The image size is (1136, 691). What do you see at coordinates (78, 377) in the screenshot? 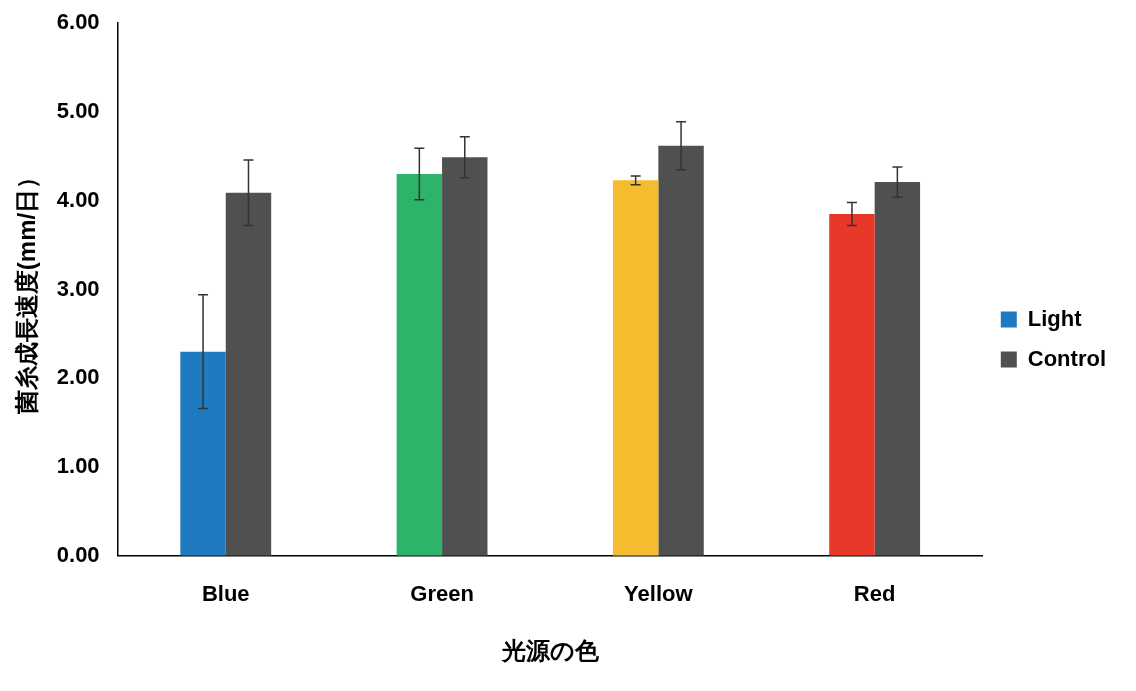
I see `y-tick-label: 2.00` at bounding box center [78, 377].